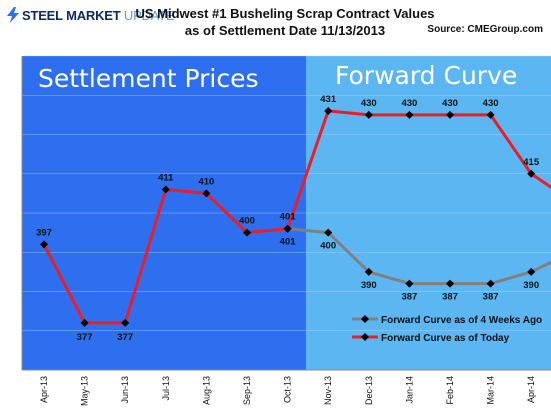 This screenshot has width=551, height=408. Describe the element at coordinates (426, 75) in the screenshot. I see `region-label-forward: Forward Curve` at that location.